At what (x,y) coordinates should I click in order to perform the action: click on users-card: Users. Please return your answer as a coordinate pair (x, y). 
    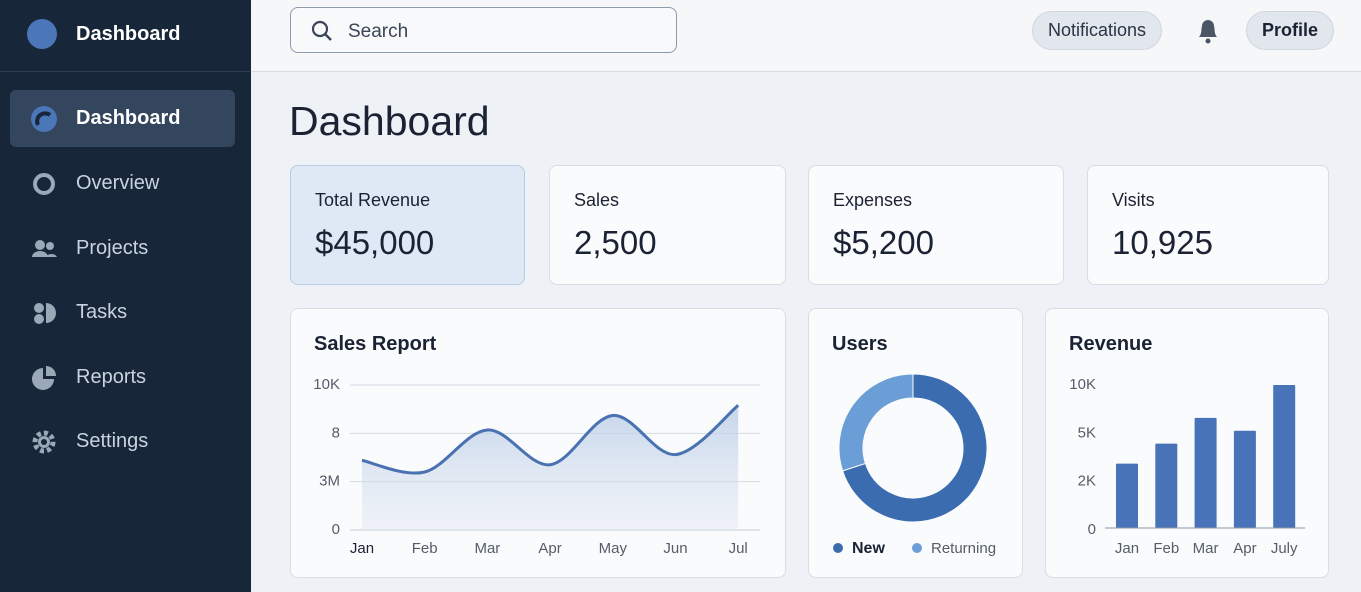
    Looking at the image, I should click on (915, 443).